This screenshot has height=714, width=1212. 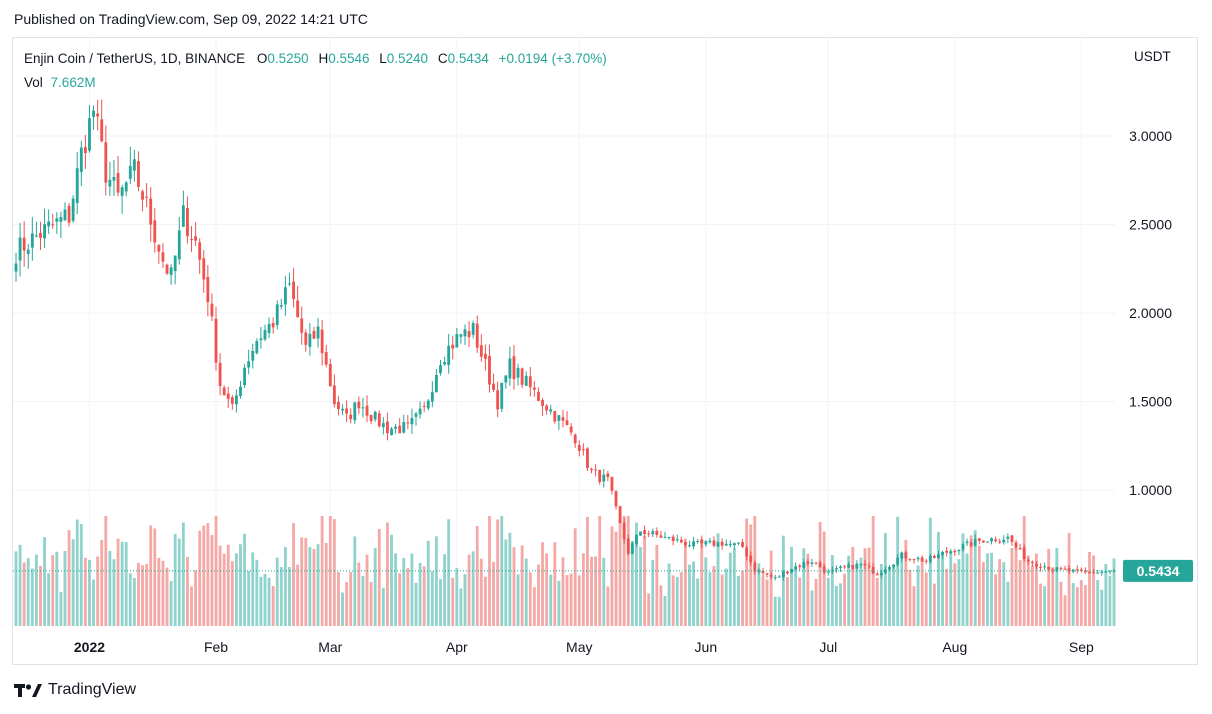 What do you see at coordinates (407, 58) in the screenshot?
I see `low-value: 0.5240` at bounding box center [407, 58].